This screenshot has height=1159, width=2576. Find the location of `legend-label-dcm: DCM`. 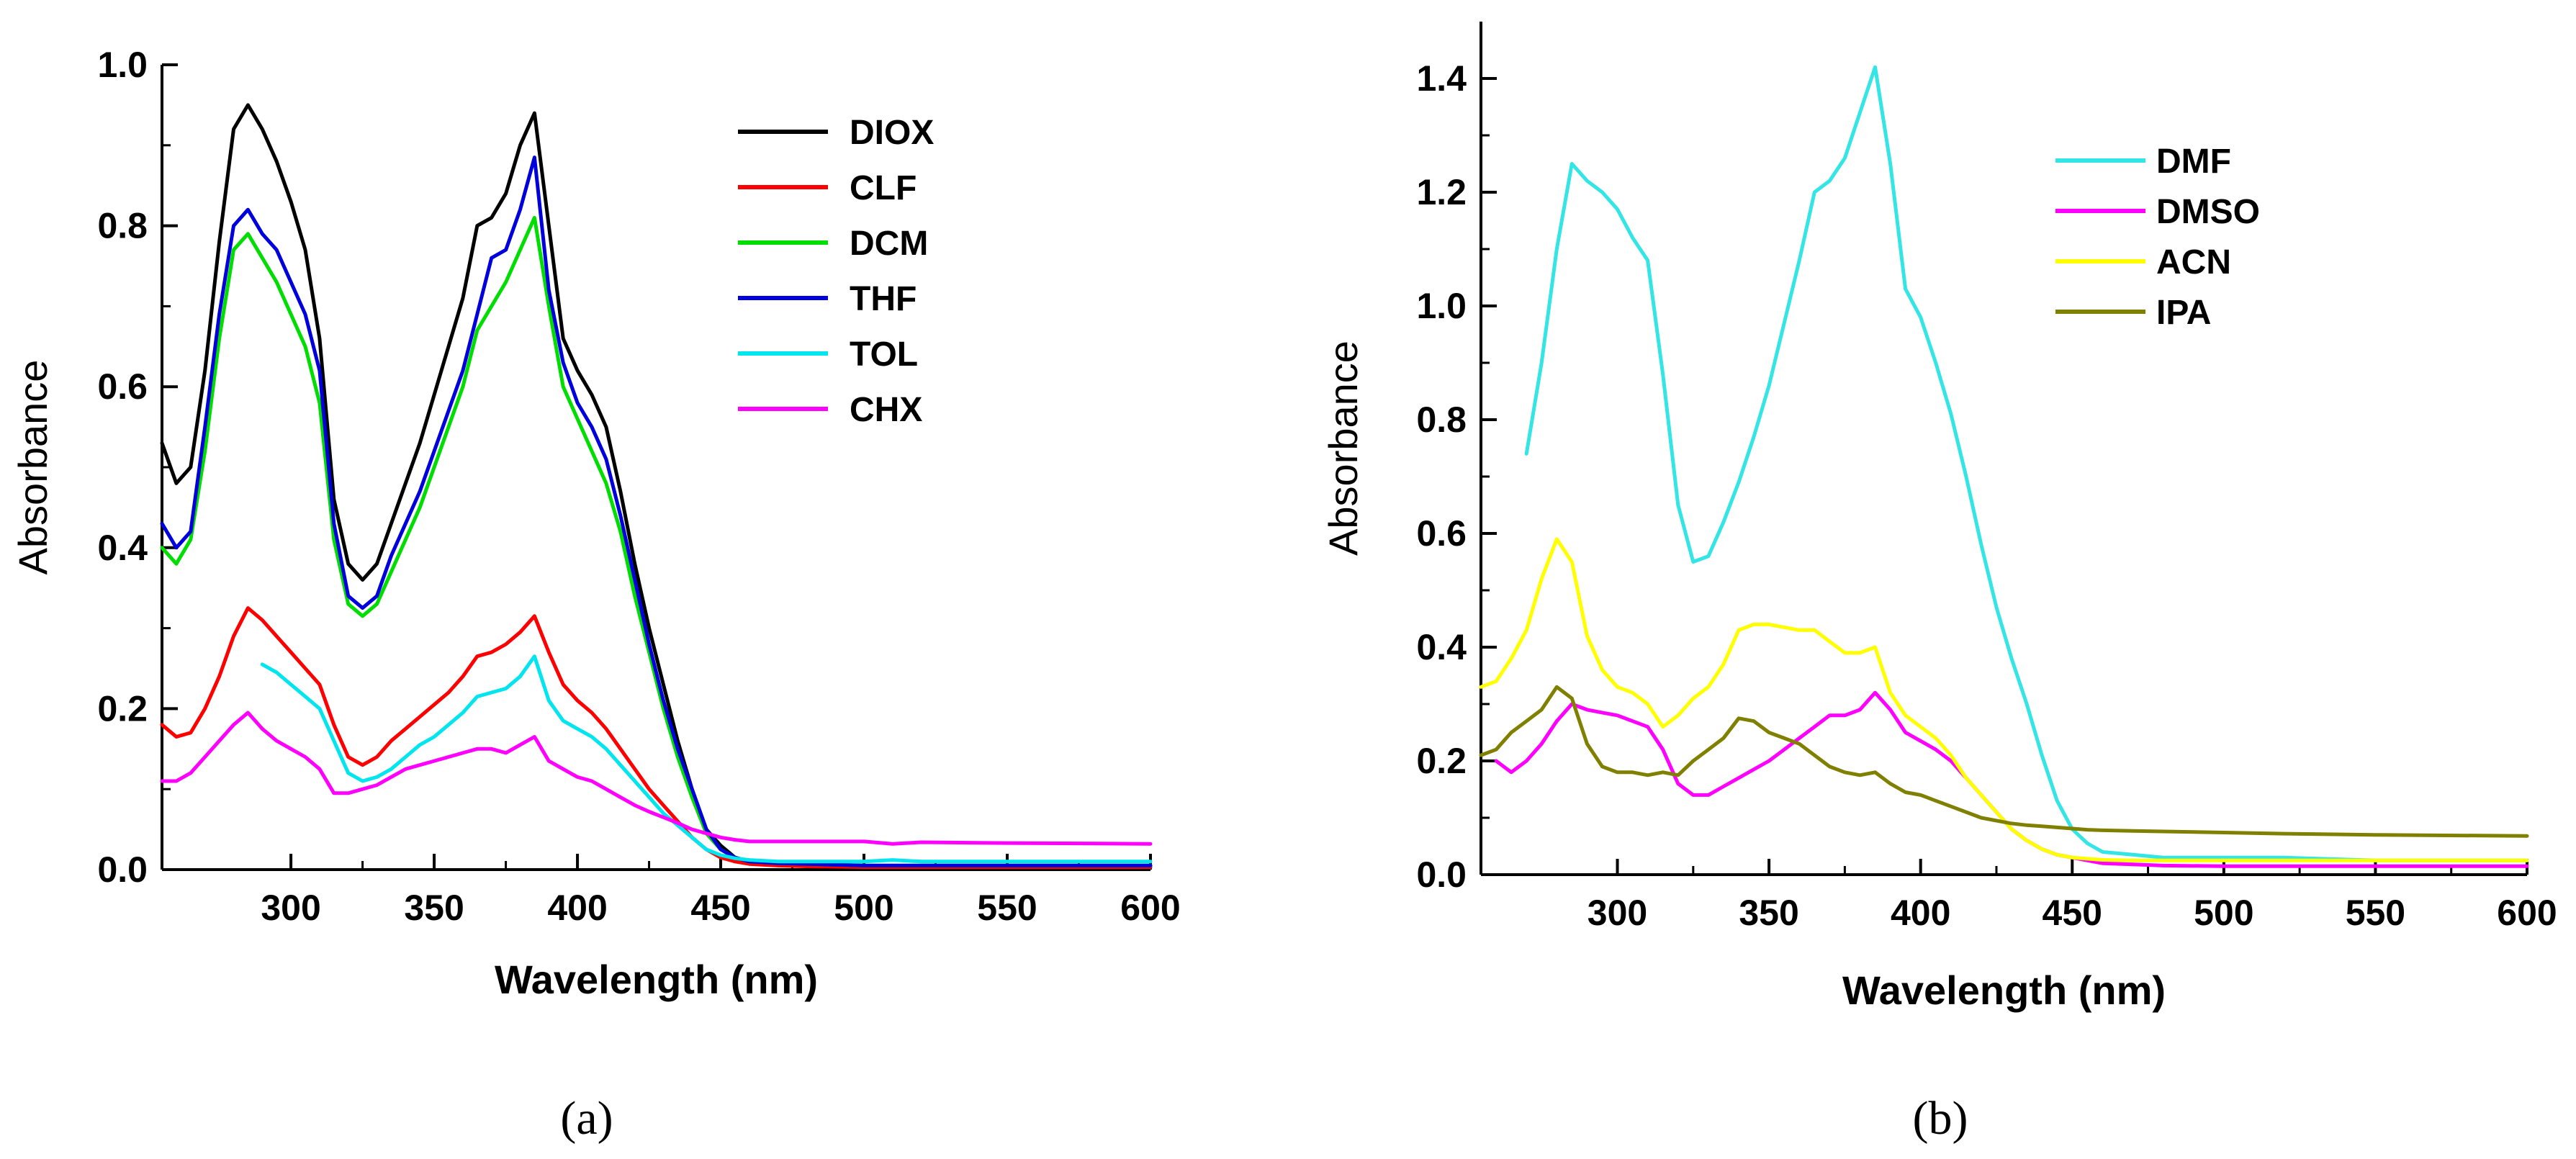

legend-label-dcm: DCM is located at coordinates (889, 244).